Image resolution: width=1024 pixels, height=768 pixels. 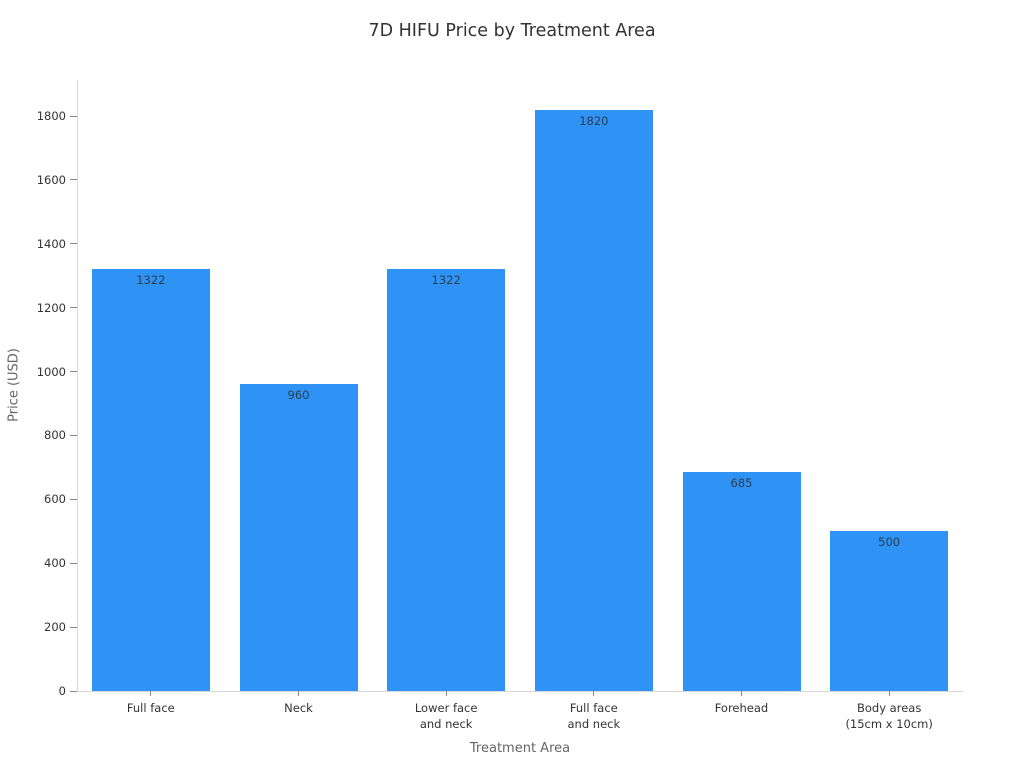 What do you see at coordinates (298, 395) in the screenshot?
I see `bar-value-label: 960` at bounding box center [298, 395].